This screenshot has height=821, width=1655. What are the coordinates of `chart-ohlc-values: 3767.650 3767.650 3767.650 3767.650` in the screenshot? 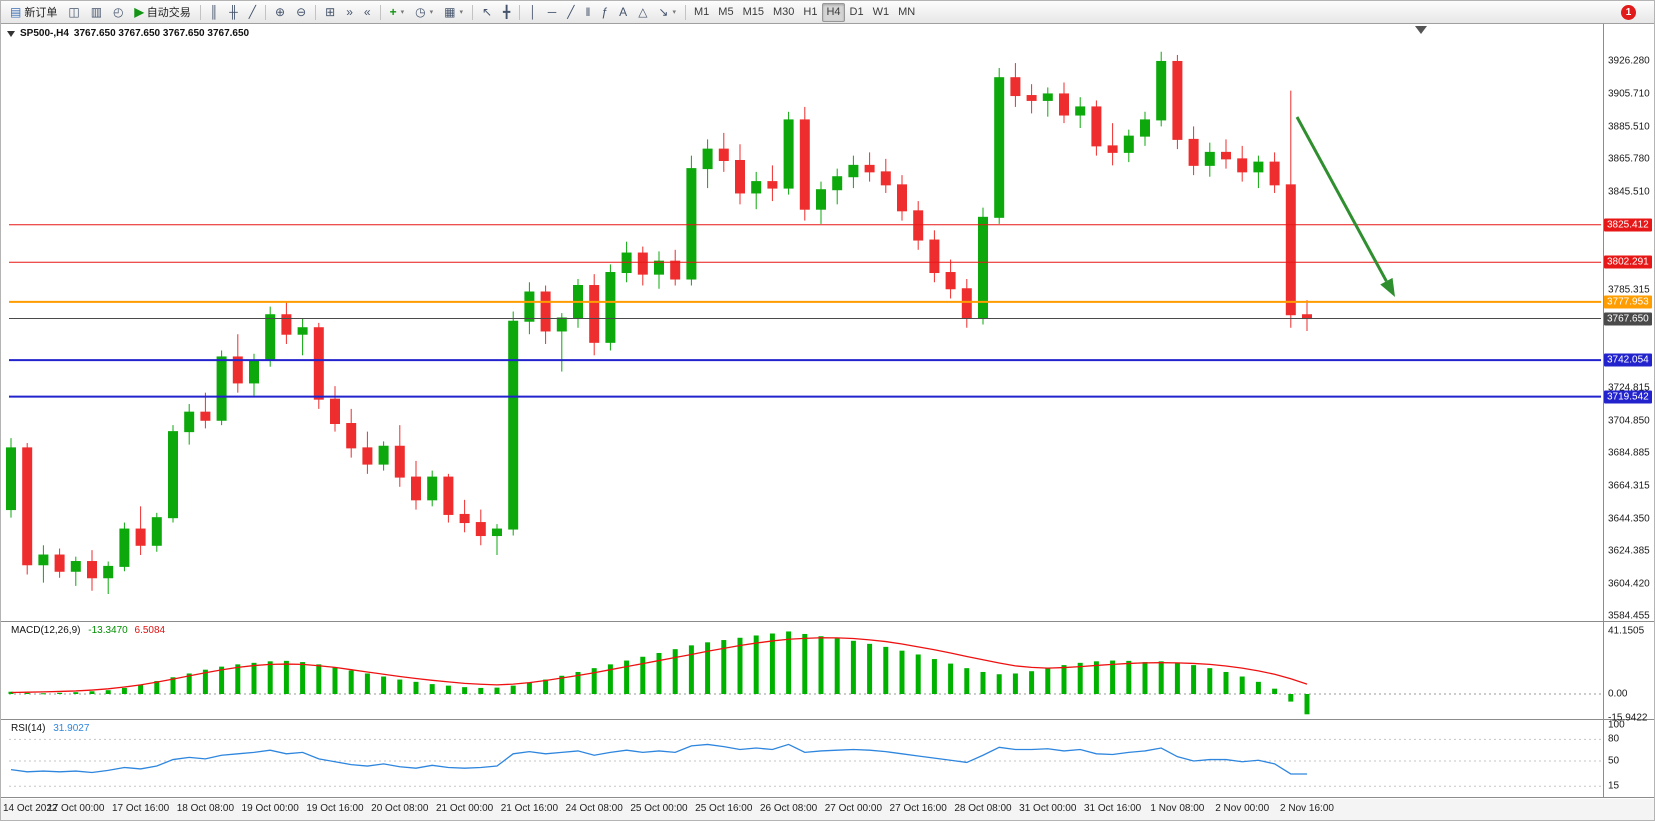 It's located at (161, 33).